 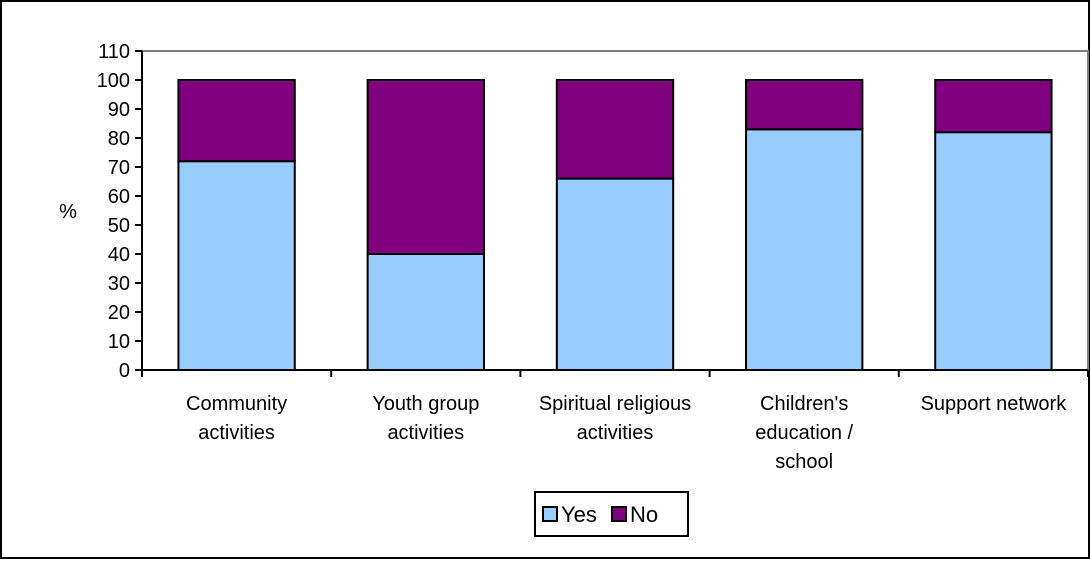 What do you see at coordinates (119, 197) in the screenshot?
I see `y-tick-label: 60` at bounding box center [119, 197].